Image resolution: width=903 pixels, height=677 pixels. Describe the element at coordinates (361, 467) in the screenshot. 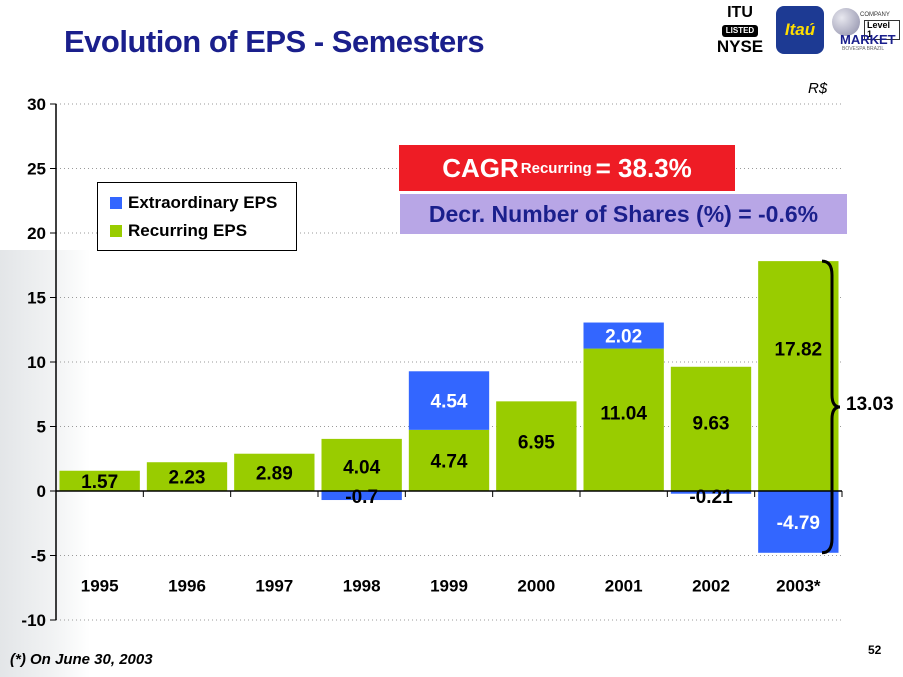

I see `data-label-recurring-1998: 4.04` at that location.